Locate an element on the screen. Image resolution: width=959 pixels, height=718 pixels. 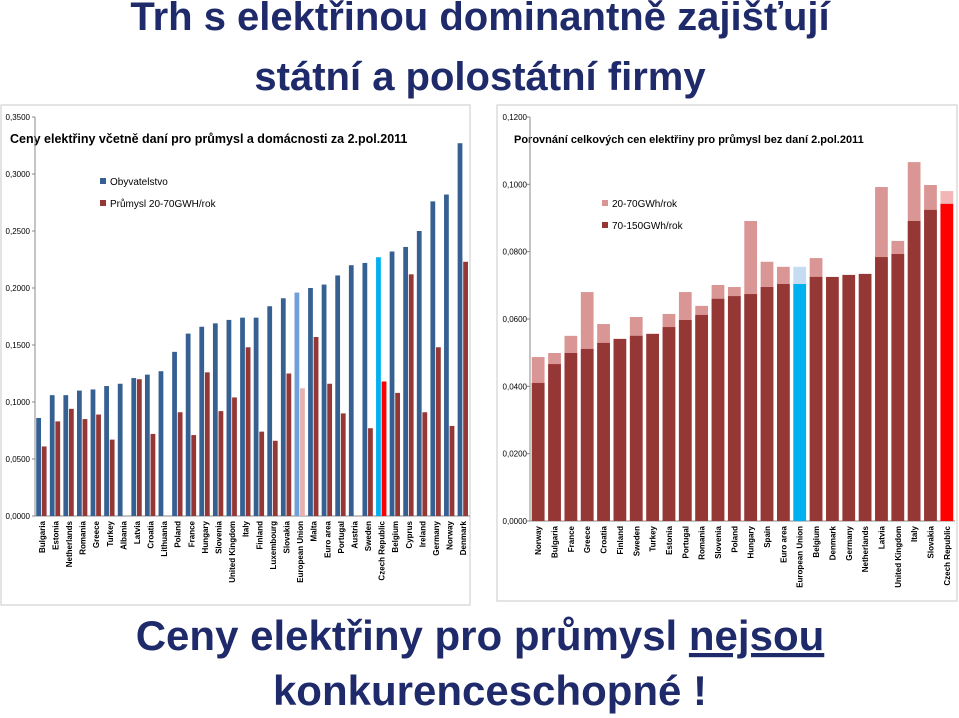
x-tick-label: Spain is located at coordinates (767, 537).